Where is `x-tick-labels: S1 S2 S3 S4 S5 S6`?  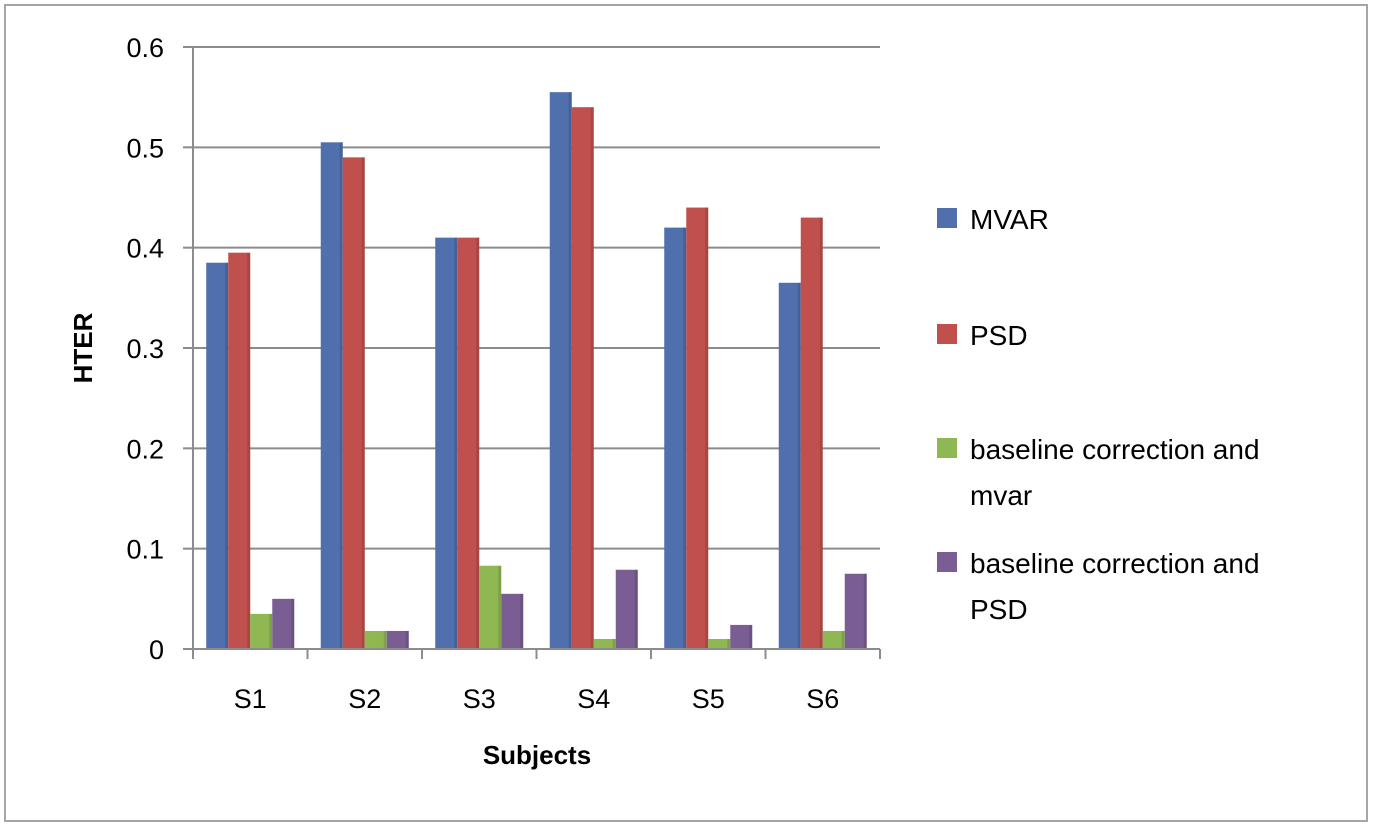 x-tick-labels: S1 S2 S3 S4 S5 S6 is located at coordinates (537, 699).